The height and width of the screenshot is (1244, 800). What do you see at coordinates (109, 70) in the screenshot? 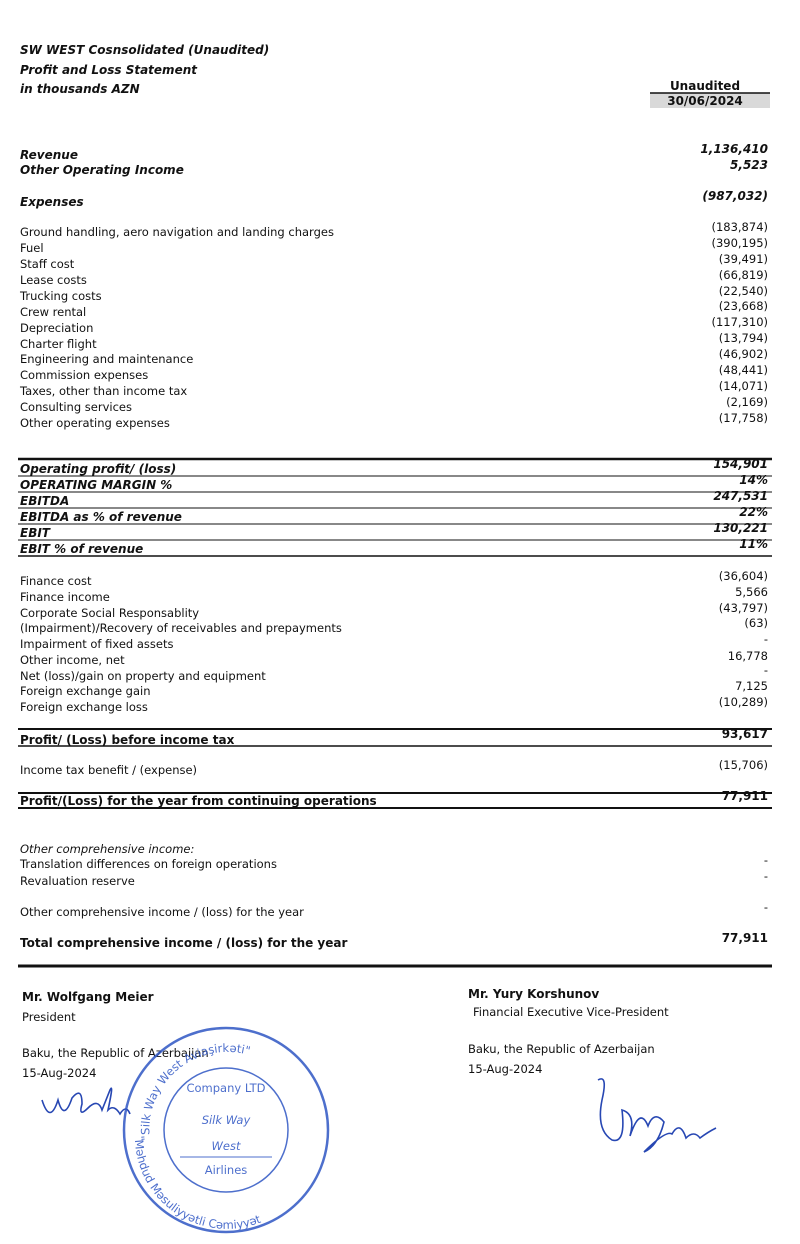
I see `subtitle: Profit and Loss Statement` at bounding box center [109, 70].